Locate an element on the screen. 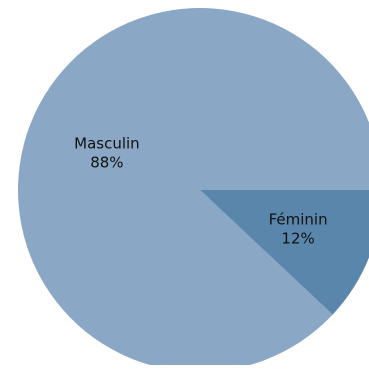 The width and height of the screenshot is (369, 369). slice-label-masculin: Masculin is located at coordinates (107, 144).